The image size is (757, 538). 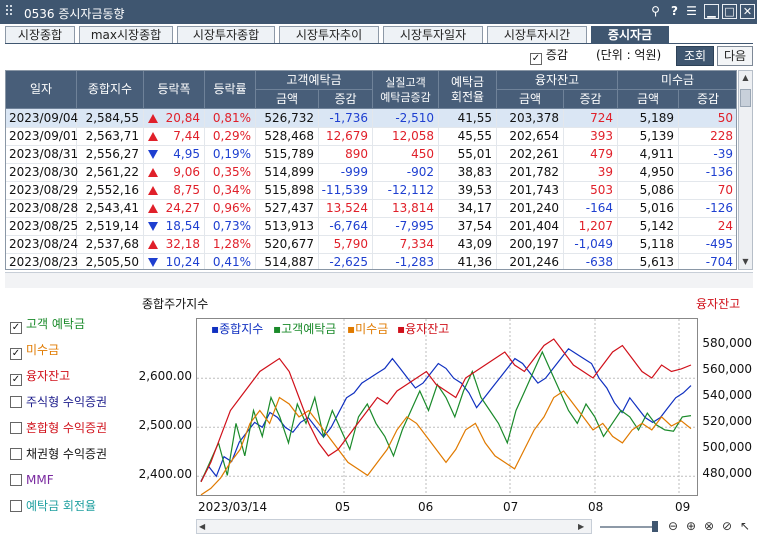 I want to click on header-date: 일자, so click(x=41, y=90).